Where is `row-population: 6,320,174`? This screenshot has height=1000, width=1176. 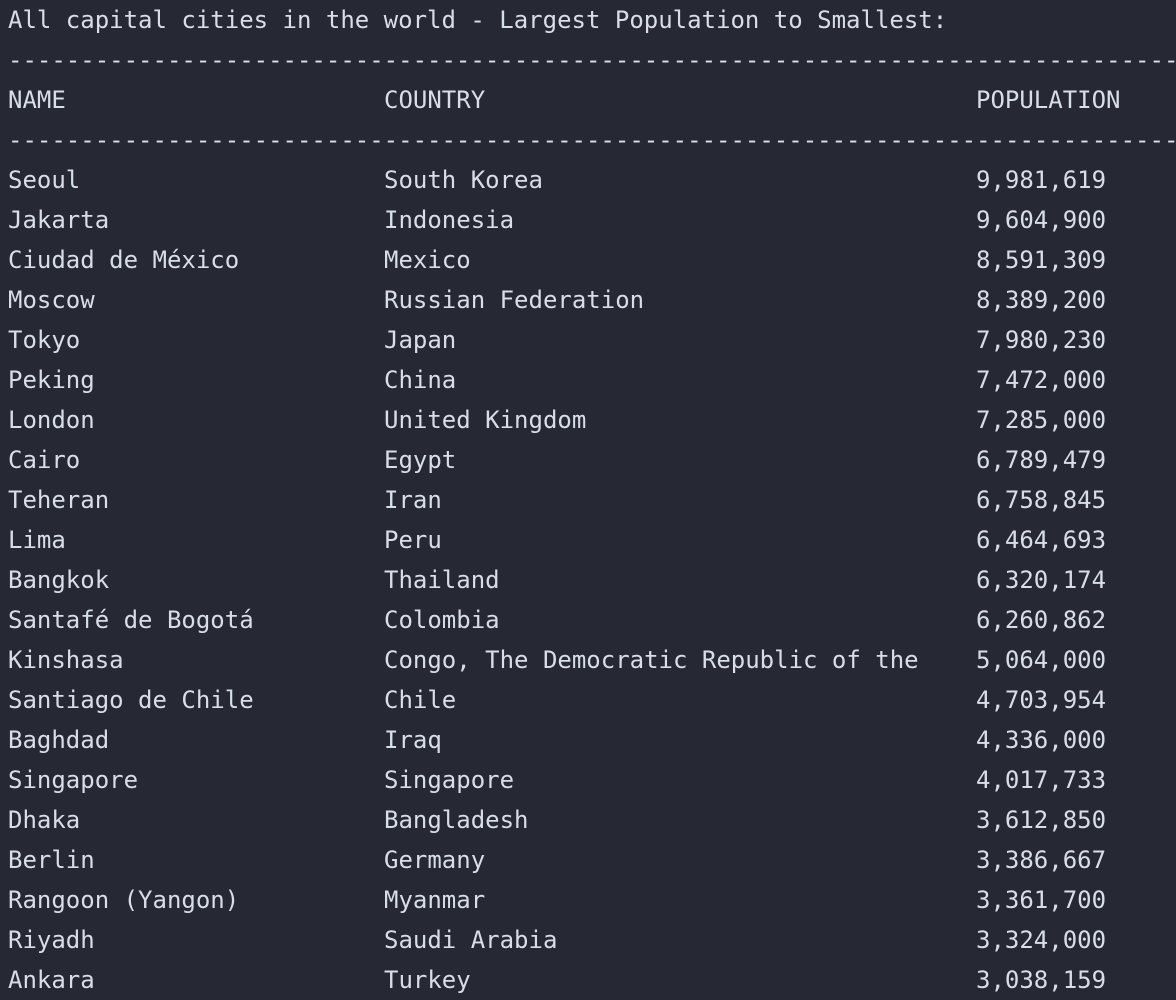
row-population: 6,320,174 is located at coordinates (1041, 580).